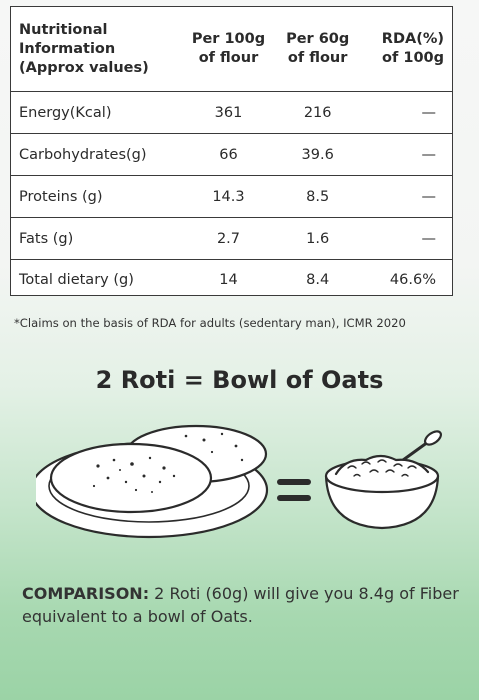 The image size is (479, 700). What do you see at coordinates (84, 48) in the screenshot?
I see `header-nutritional-information: Nutritional Information (Approx values)` at bounding box center [84, 48].